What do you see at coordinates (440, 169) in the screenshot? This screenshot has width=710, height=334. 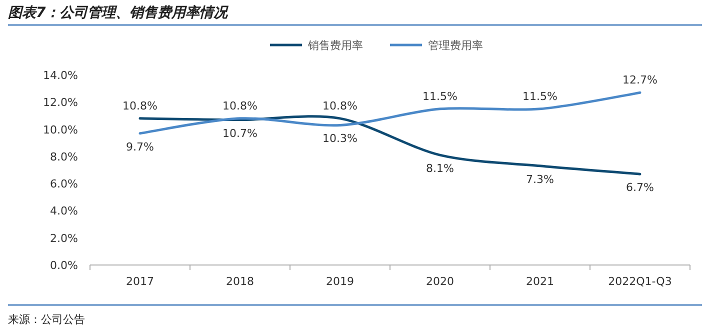 I see `data-label: 8.1%` at bounding box center [440, 169].